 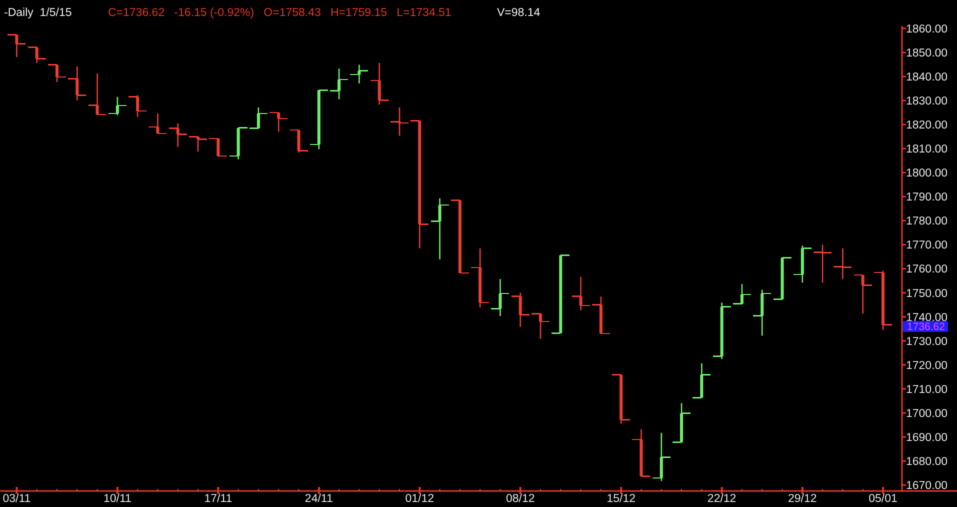 What do you see at coordinates (927, 318) in the screenshot?
I see `y-tick-label: 1740.00` at bounding box center [927, 318].